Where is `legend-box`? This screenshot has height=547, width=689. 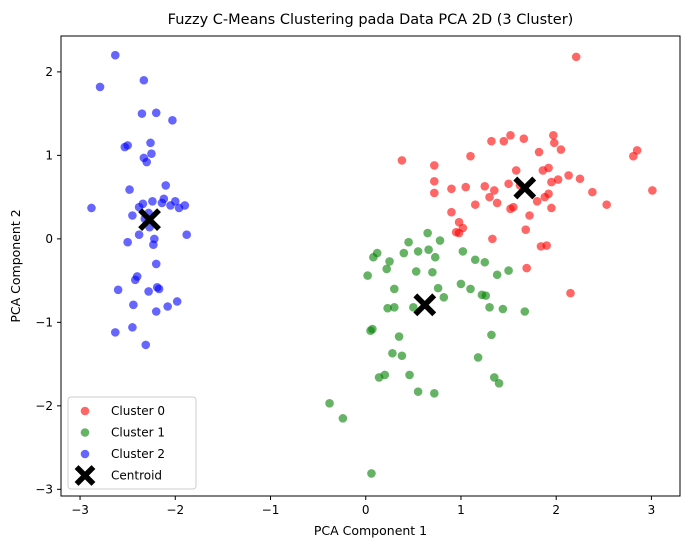
legend-box is located at coordinates (132, 443).